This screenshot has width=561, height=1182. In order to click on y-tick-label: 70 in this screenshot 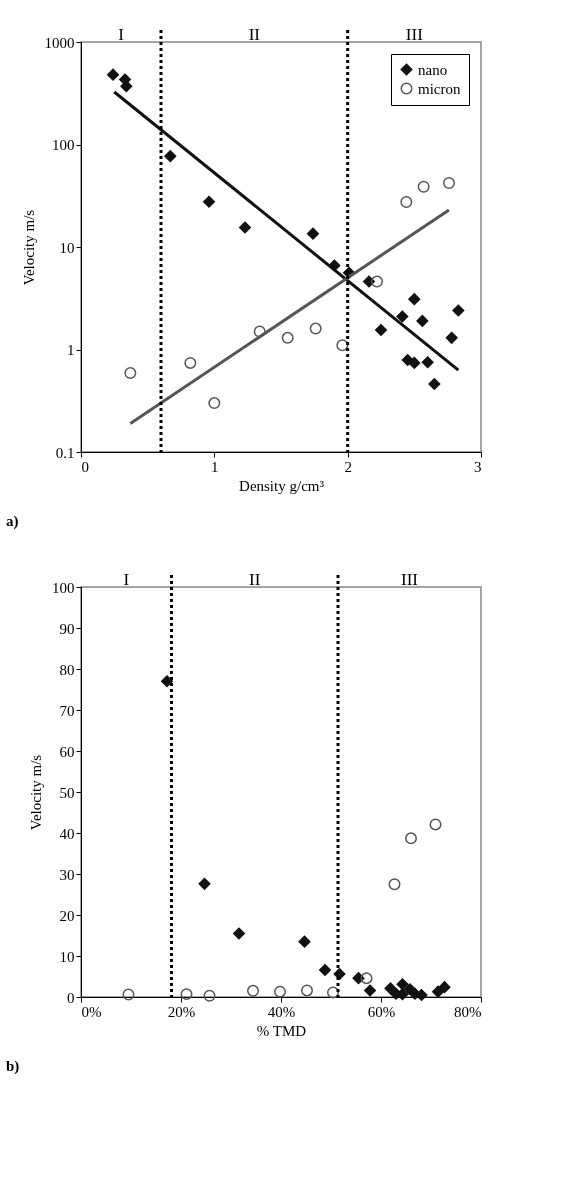, I will do `click(67, 710)`.